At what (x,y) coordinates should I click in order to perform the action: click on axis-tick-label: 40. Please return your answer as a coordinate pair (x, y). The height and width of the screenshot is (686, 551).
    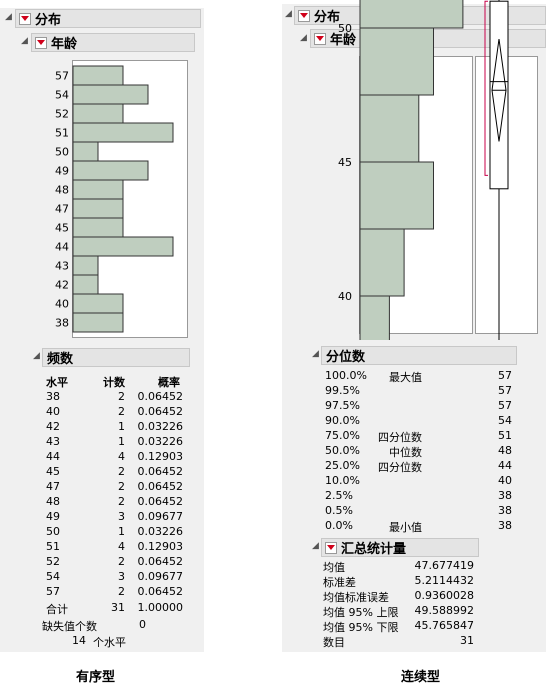
    Looking at the image, I should click on (345, 296).